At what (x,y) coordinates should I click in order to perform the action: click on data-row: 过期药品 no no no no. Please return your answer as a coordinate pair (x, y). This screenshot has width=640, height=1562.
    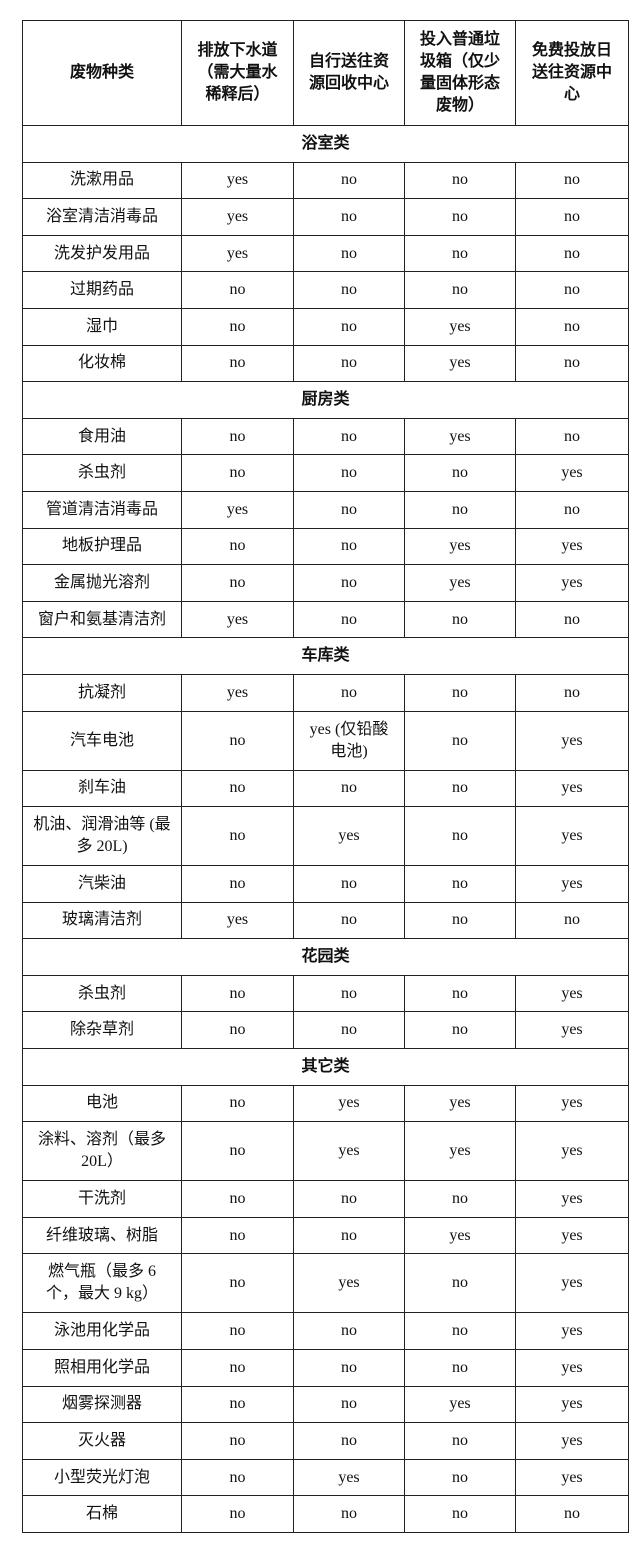
    Looking at the image, I should click on (325, 290).